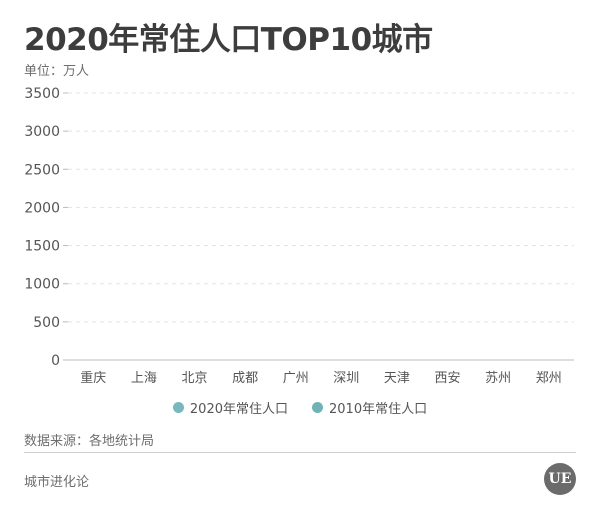  I want to click on x-tick-label: 重庆, so click(93, 378).